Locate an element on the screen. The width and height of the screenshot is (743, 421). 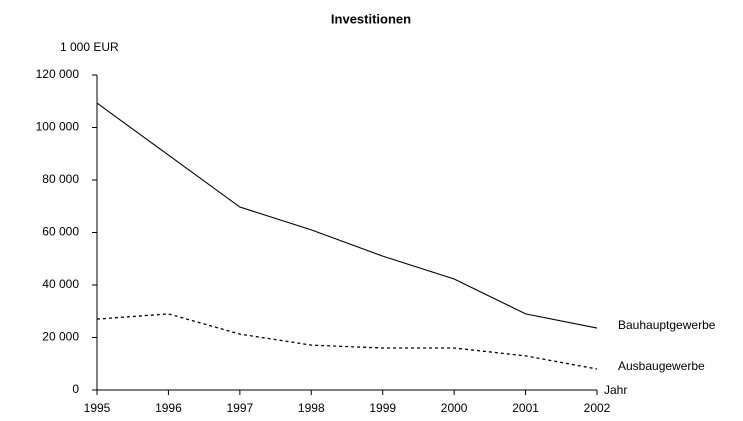
legend-label: Ausbaugewerbe is located at coordinates (661, 366).